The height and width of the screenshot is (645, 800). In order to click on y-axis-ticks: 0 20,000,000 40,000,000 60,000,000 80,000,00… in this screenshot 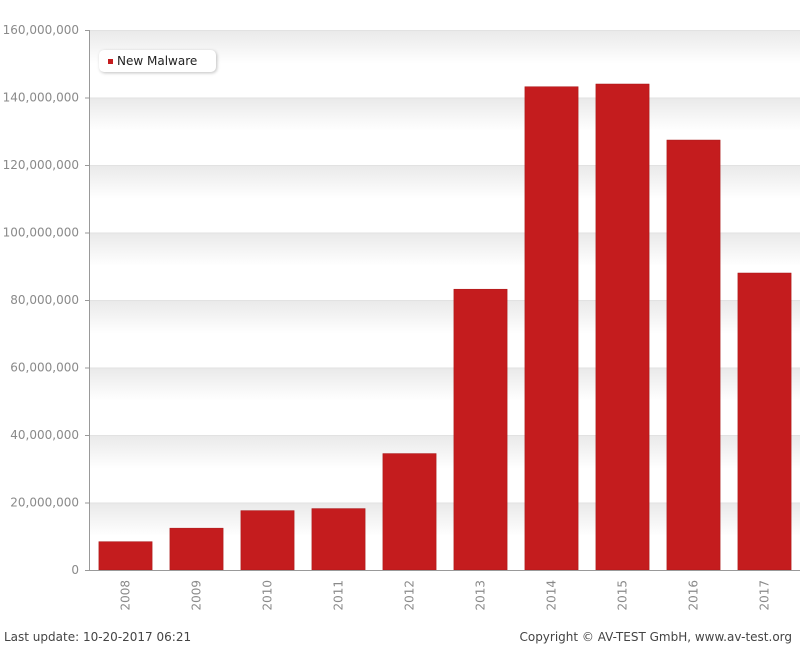, I will do `click(46, 300)`.